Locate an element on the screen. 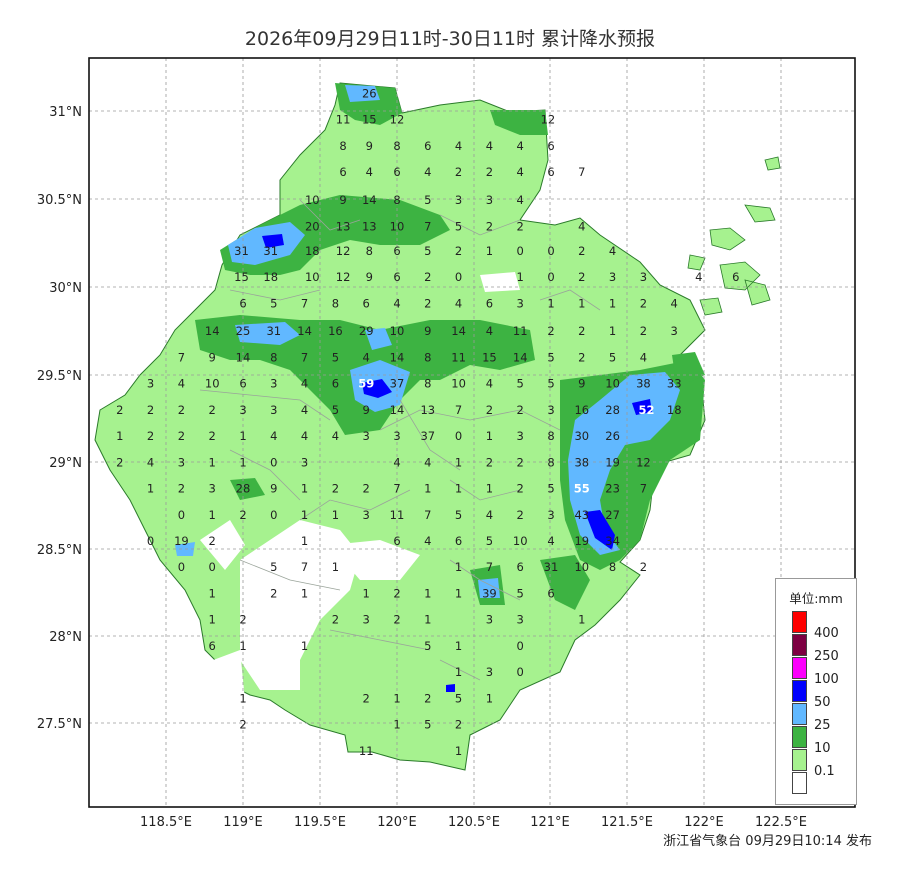 The image size is (900, 877). rain-value-label: 9 is located at coordinates (342, 200).